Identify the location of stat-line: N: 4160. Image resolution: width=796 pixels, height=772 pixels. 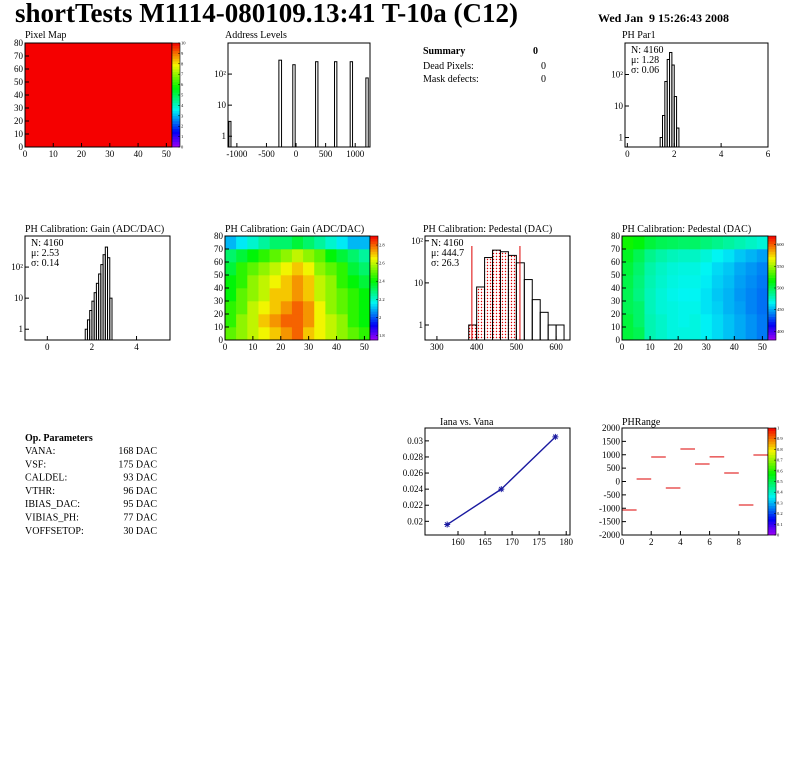
(447, 243).